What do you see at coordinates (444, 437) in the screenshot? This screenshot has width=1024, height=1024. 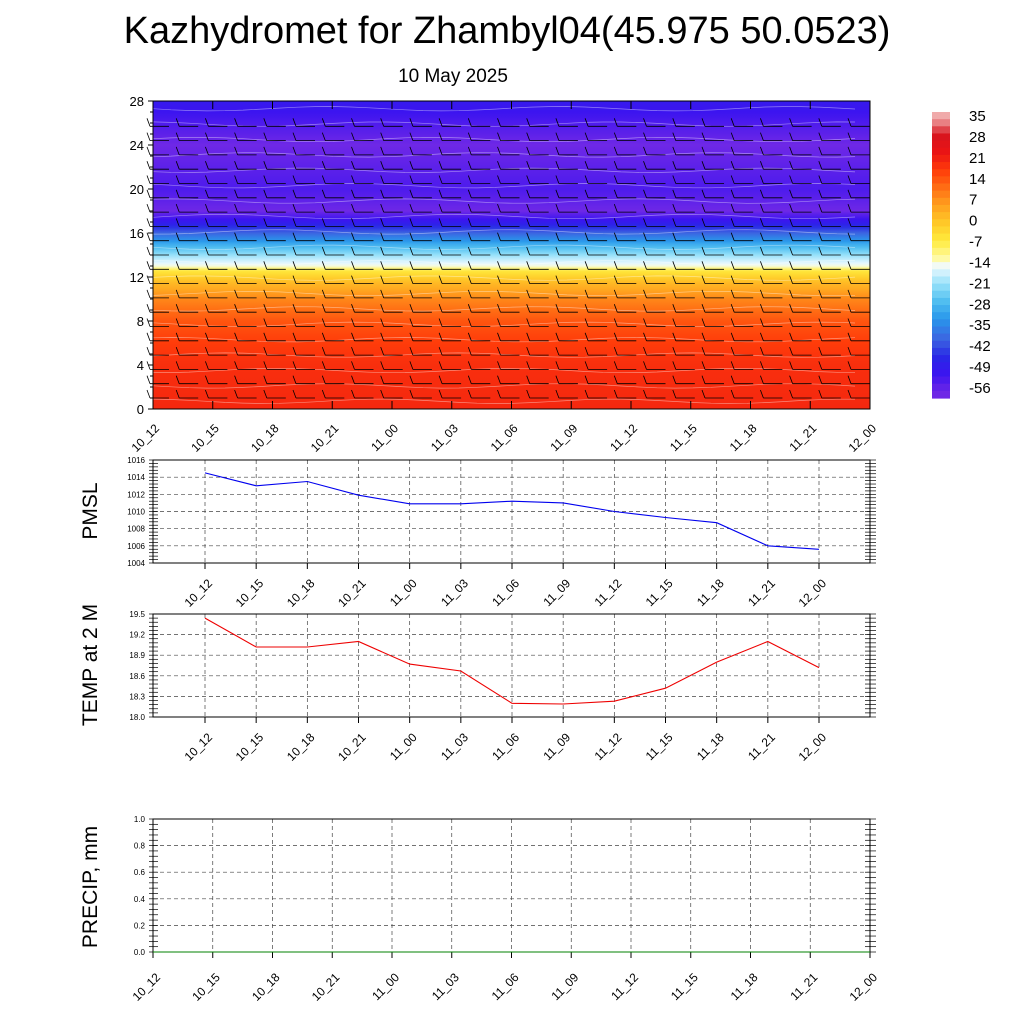 I see `x-tick-label: 11_03` at bounding box center [444, 437].